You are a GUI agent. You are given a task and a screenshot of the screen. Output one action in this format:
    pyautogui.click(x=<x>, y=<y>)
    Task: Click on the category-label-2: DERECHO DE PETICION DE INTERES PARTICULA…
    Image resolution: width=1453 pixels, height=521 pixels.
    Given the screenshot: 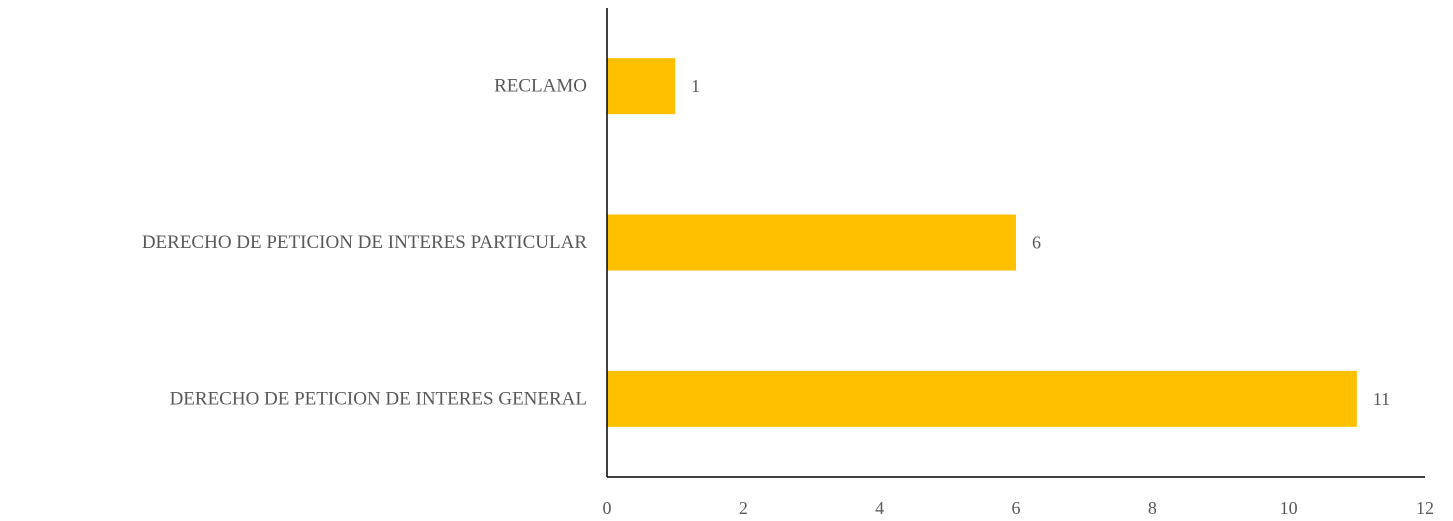 What is the action you would take?
    pyautogui.click(x=365, y=242)
    